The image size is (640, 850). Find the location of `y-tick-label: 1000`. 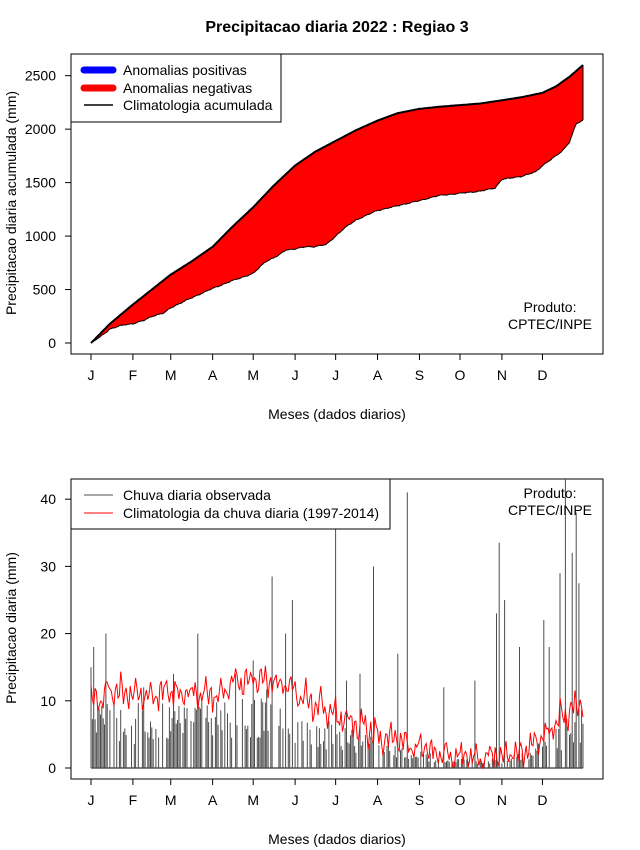

y-tick-label: 1000 is located at coordinates (40, 236).